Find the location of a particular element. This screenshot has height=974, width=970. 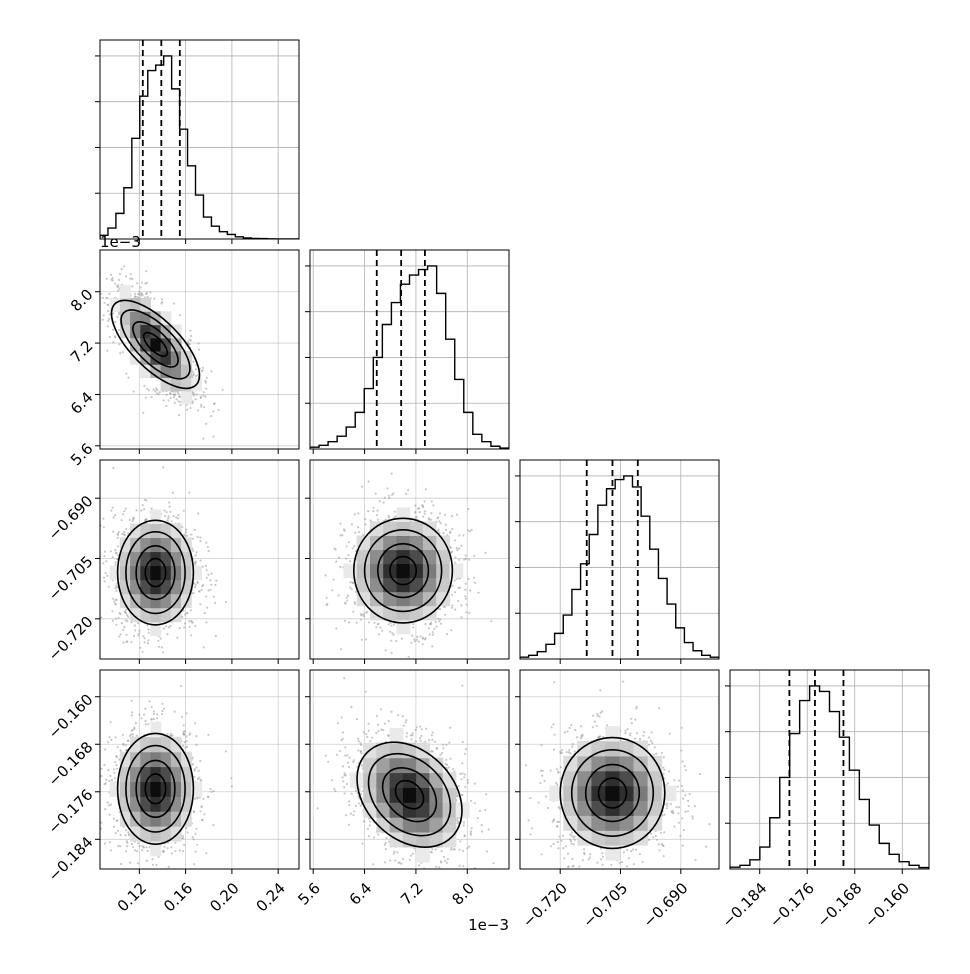

y-tick-label-3-2: −0.168 is located at coordinates (71, 764).